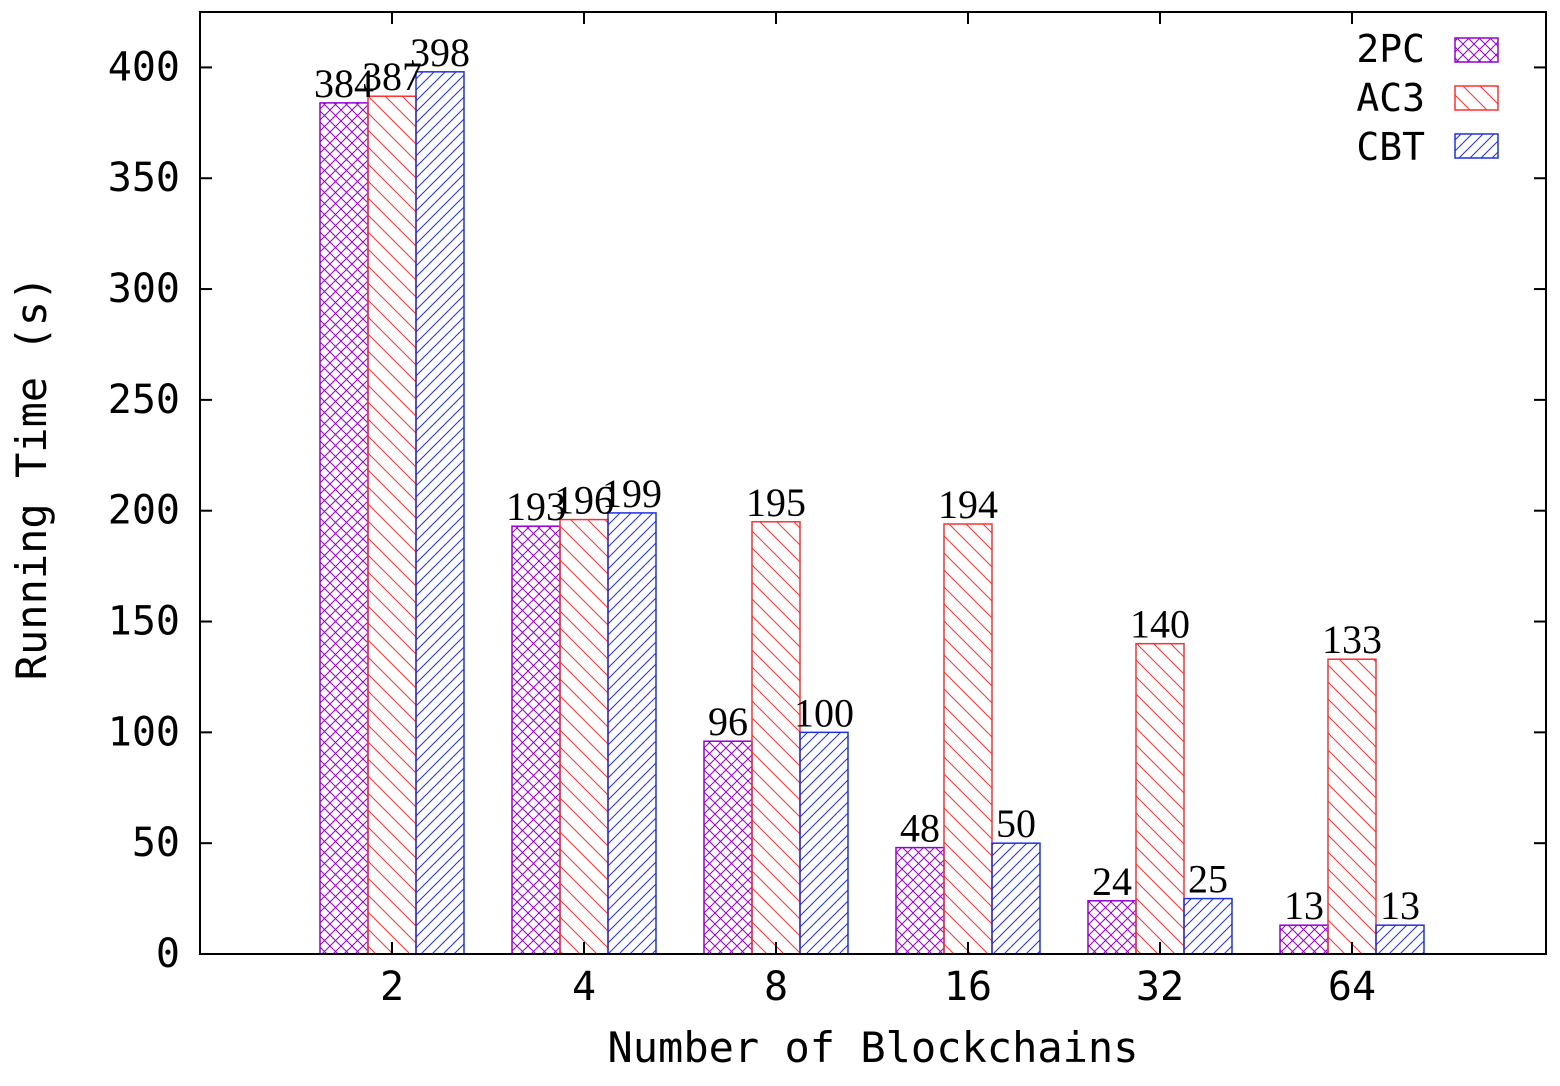 This screenshot has width=1560, height=1086. I want to click on legend-label-AC3: AC3, so click(1390, 98).